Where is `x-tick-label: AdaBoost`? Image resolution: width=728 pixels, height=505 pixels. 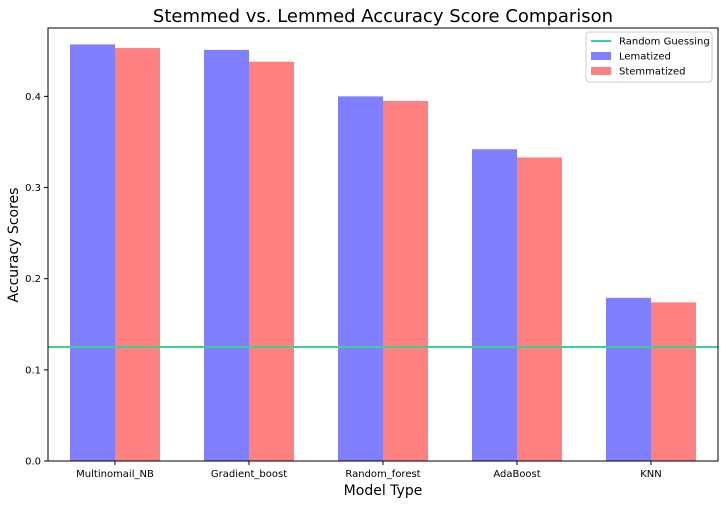 x-tick-label: AdaBoost is located at coordinates (516, 474).